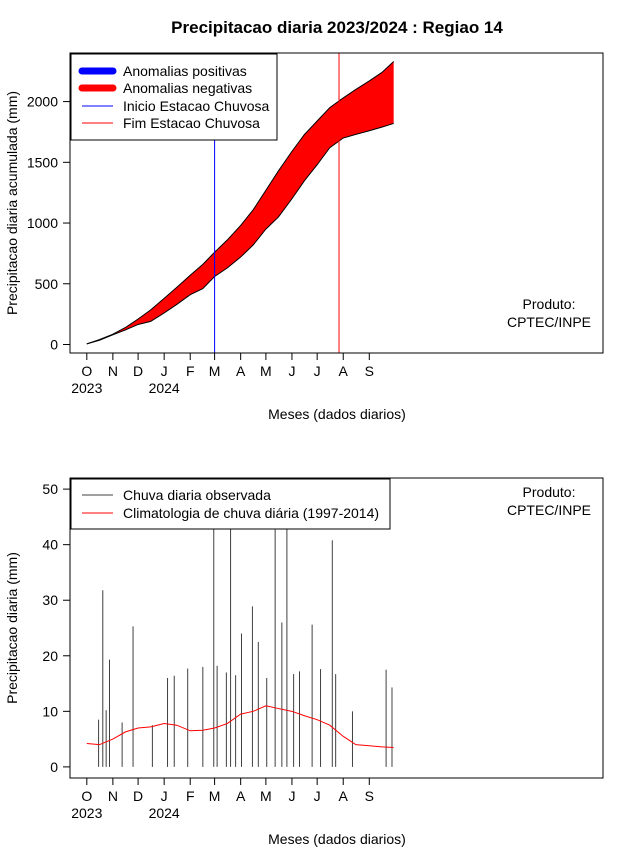  I want to click on observed-accumulated-line, so click(240, 233).